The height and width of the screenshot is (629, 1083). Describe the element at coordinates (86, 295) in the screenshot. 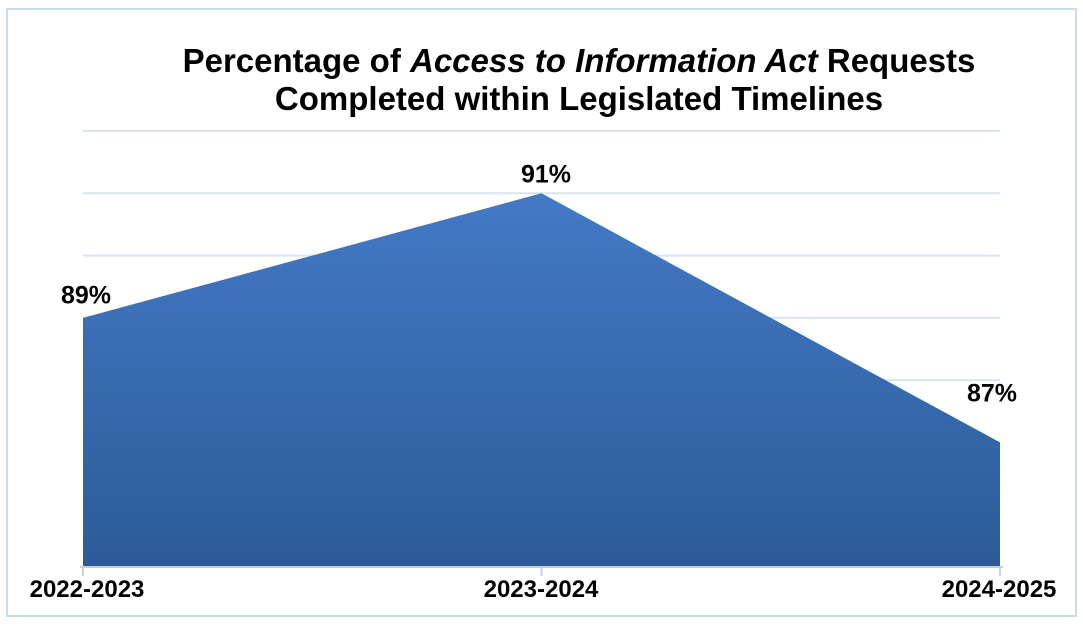

I see `data-label-2022-2023: 89%` at that location.